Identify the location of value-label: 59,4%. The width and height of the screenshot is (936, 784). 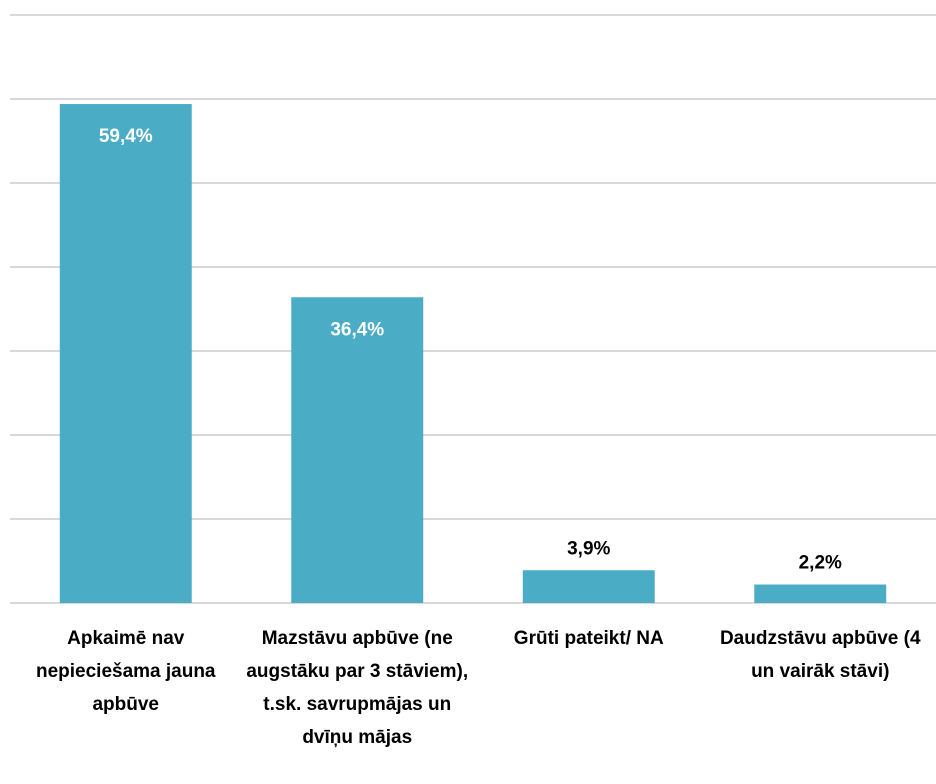
(126, 136).